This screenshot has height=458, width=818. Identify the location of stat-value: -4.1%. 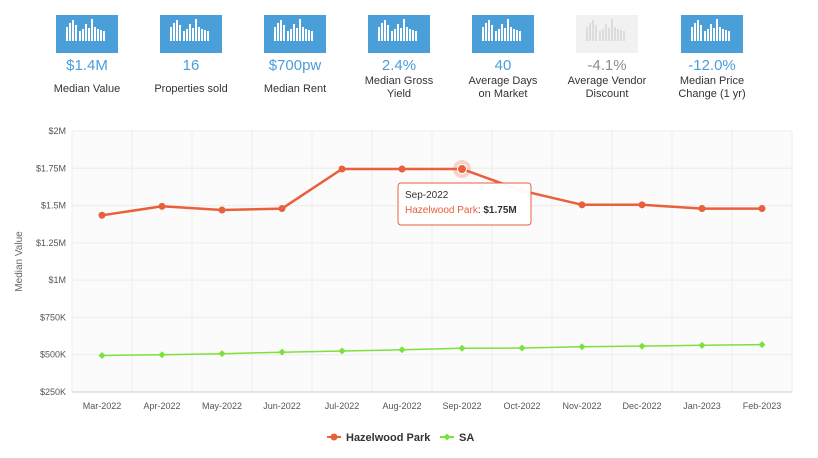
(607, 65).